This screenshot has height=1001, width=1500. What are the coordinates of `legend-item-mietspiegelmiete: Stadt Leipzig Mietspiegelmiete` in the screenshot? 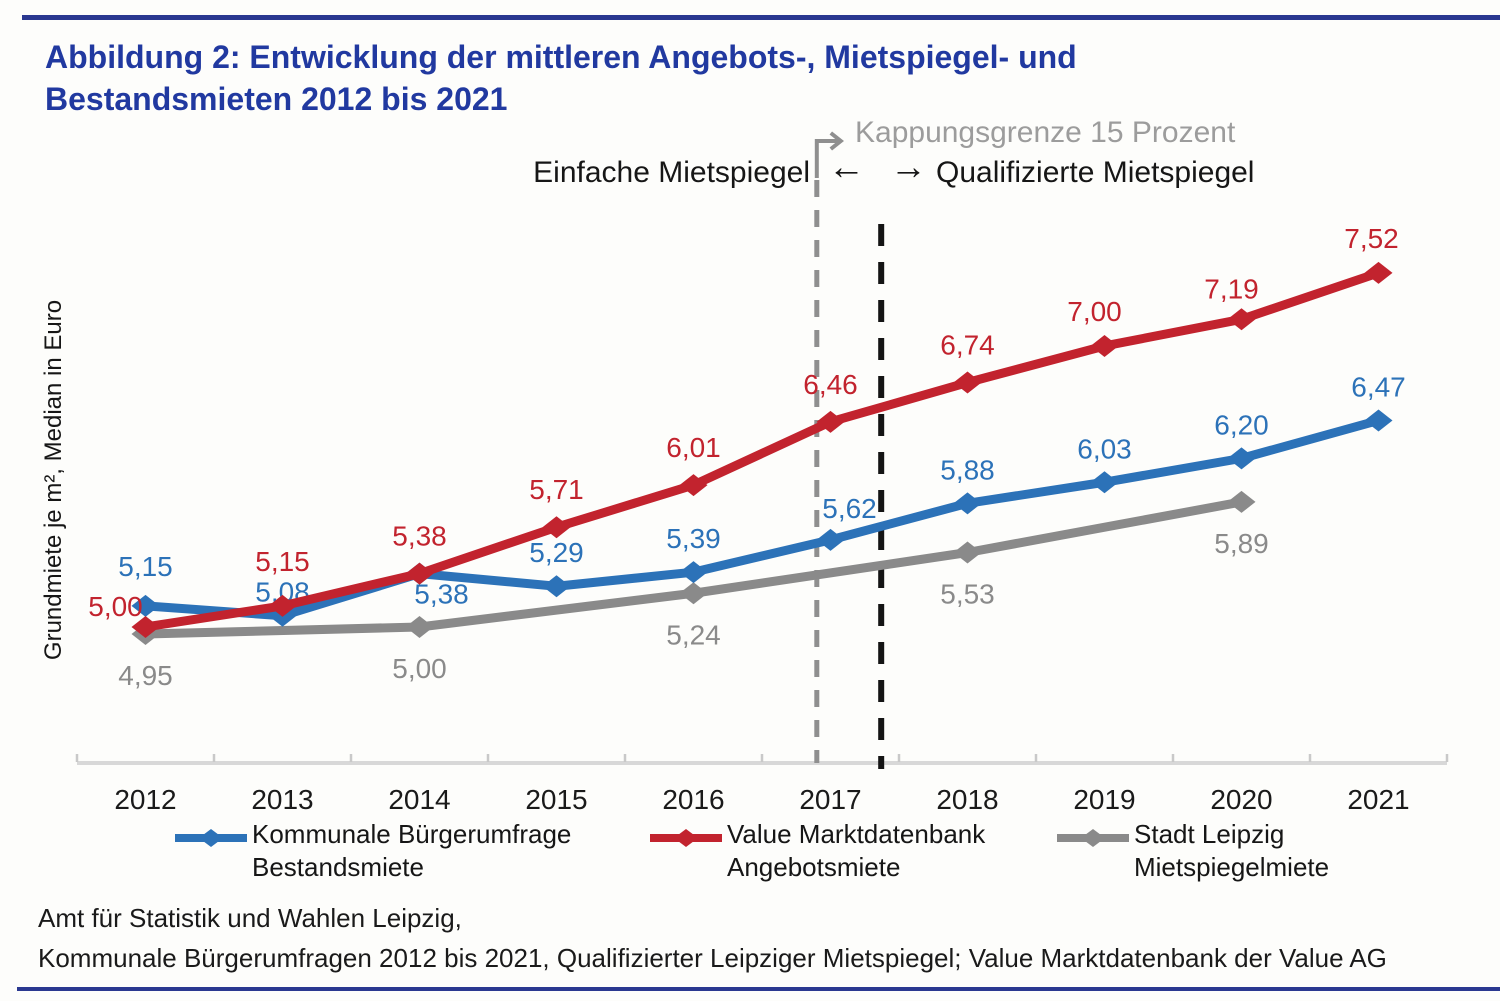 It's located at (1193, 851).